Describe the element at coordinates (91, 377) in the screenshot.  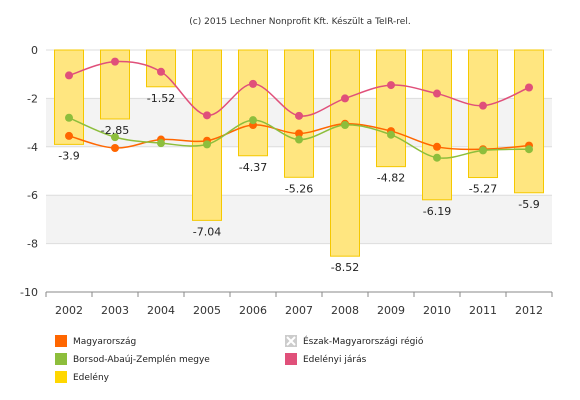
I see `legend-label: Edelény` at that location.